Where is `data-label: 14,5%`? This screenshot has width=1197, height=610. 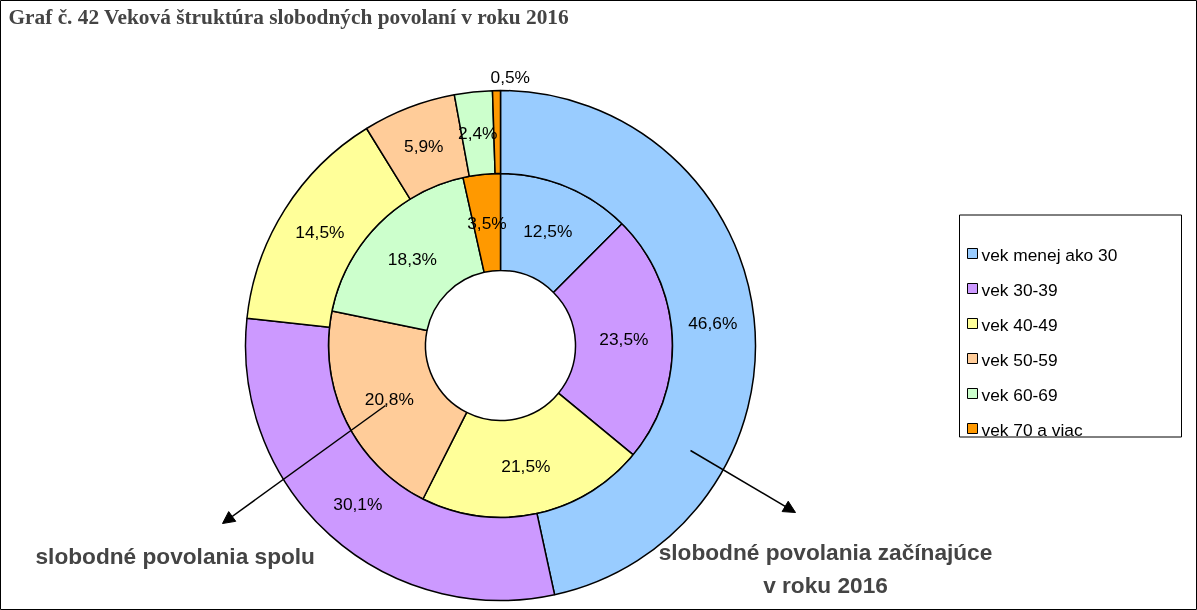
data-label: 14,5% is located at coordinates (320, 231).